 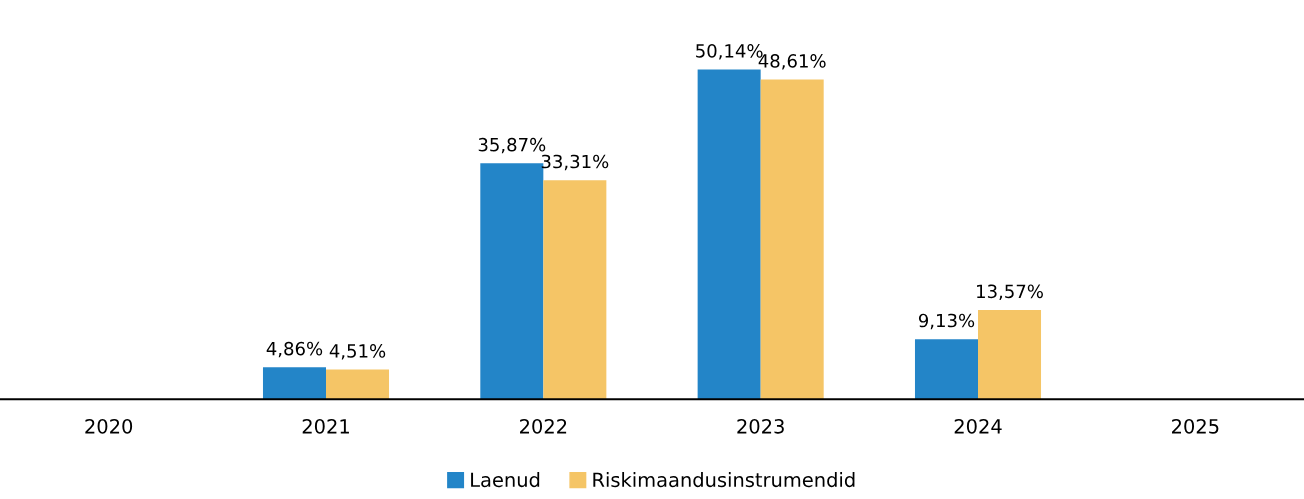 I want to click on data-label: 33,31%, so click(x=575, y=162).